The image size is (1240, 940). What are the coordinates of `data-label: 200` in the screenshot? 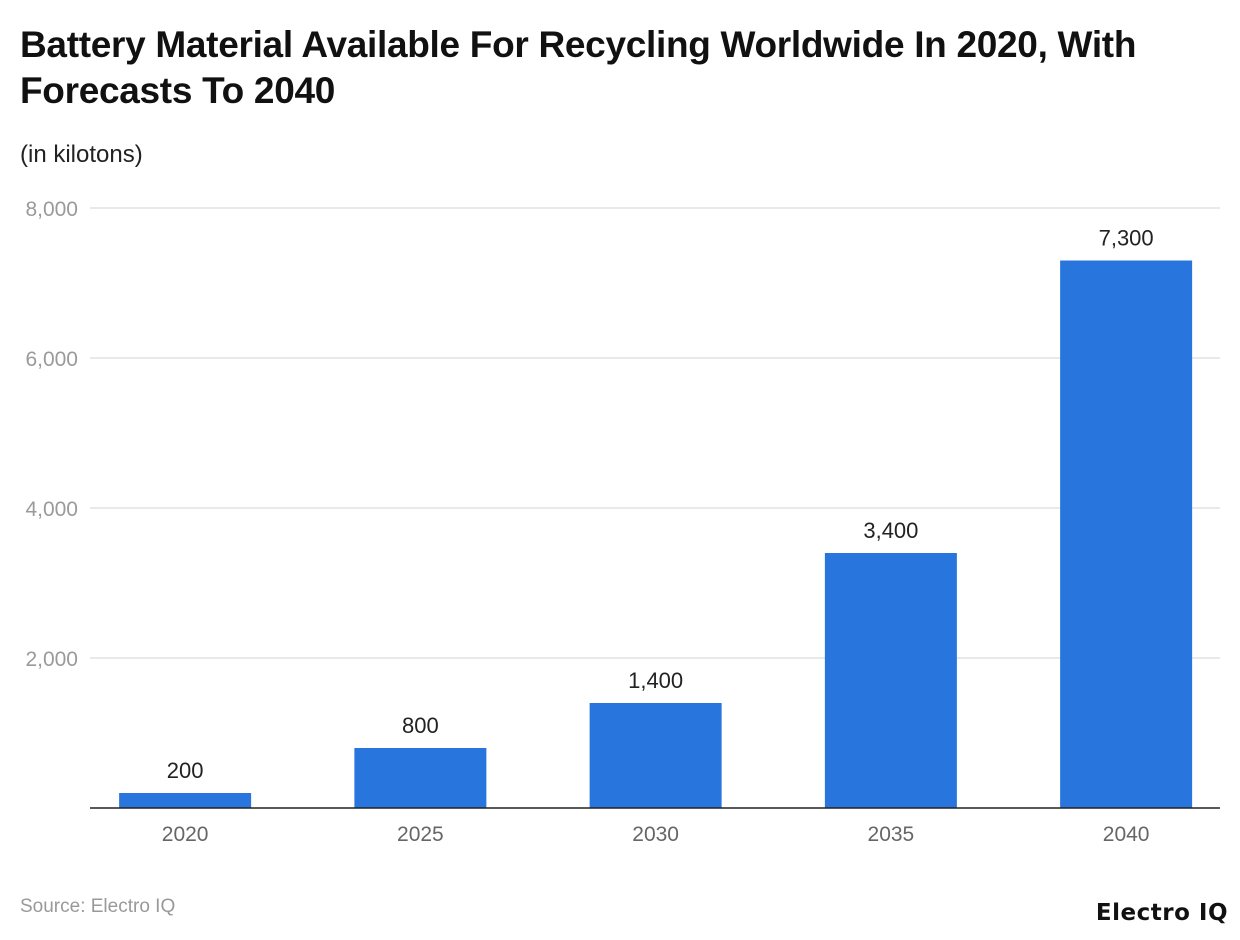 It's located at (185, 770).